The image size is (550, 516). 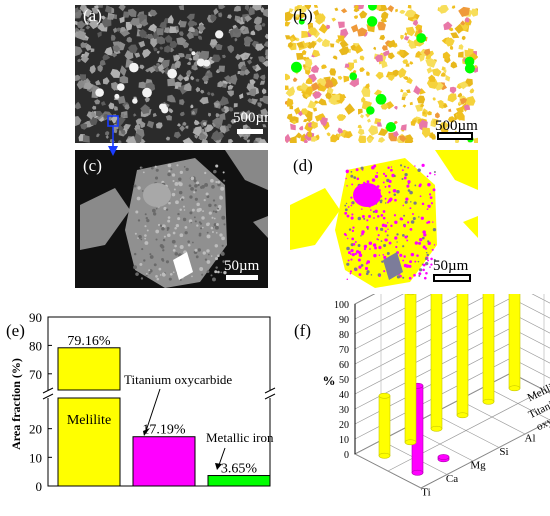 I want to click on bright-grain, so click(x=200, y=62).